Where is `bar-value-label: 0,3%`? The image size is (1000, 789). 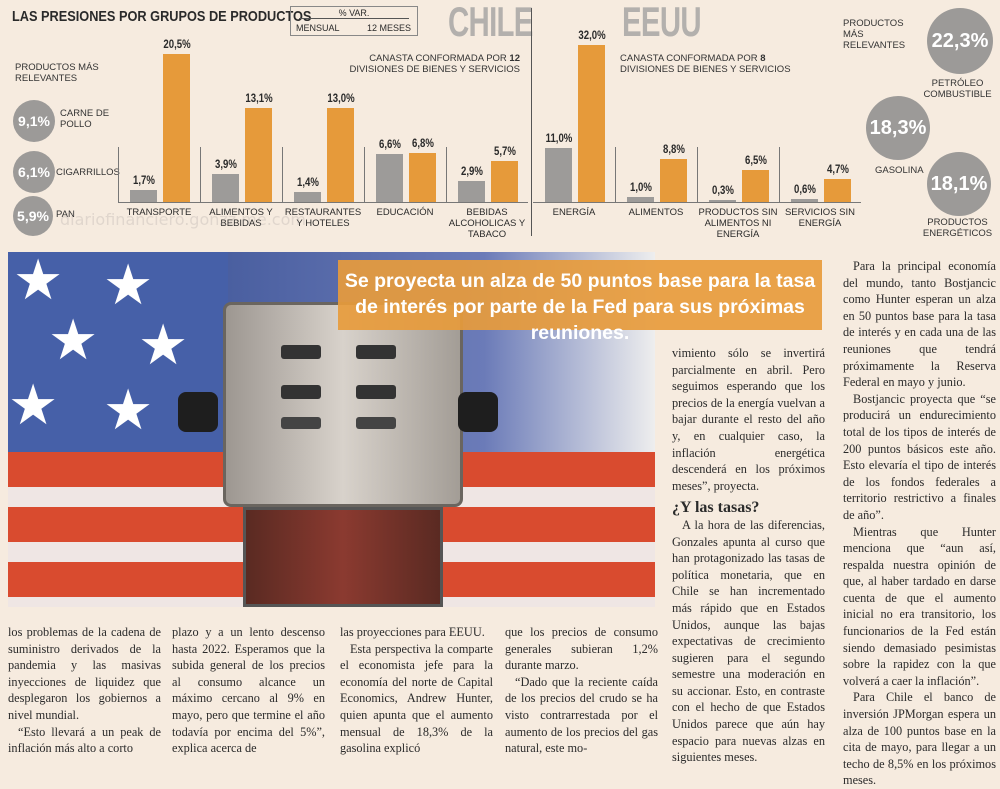
bar-value-label: 0,3% is located at coordinates (723, 190).